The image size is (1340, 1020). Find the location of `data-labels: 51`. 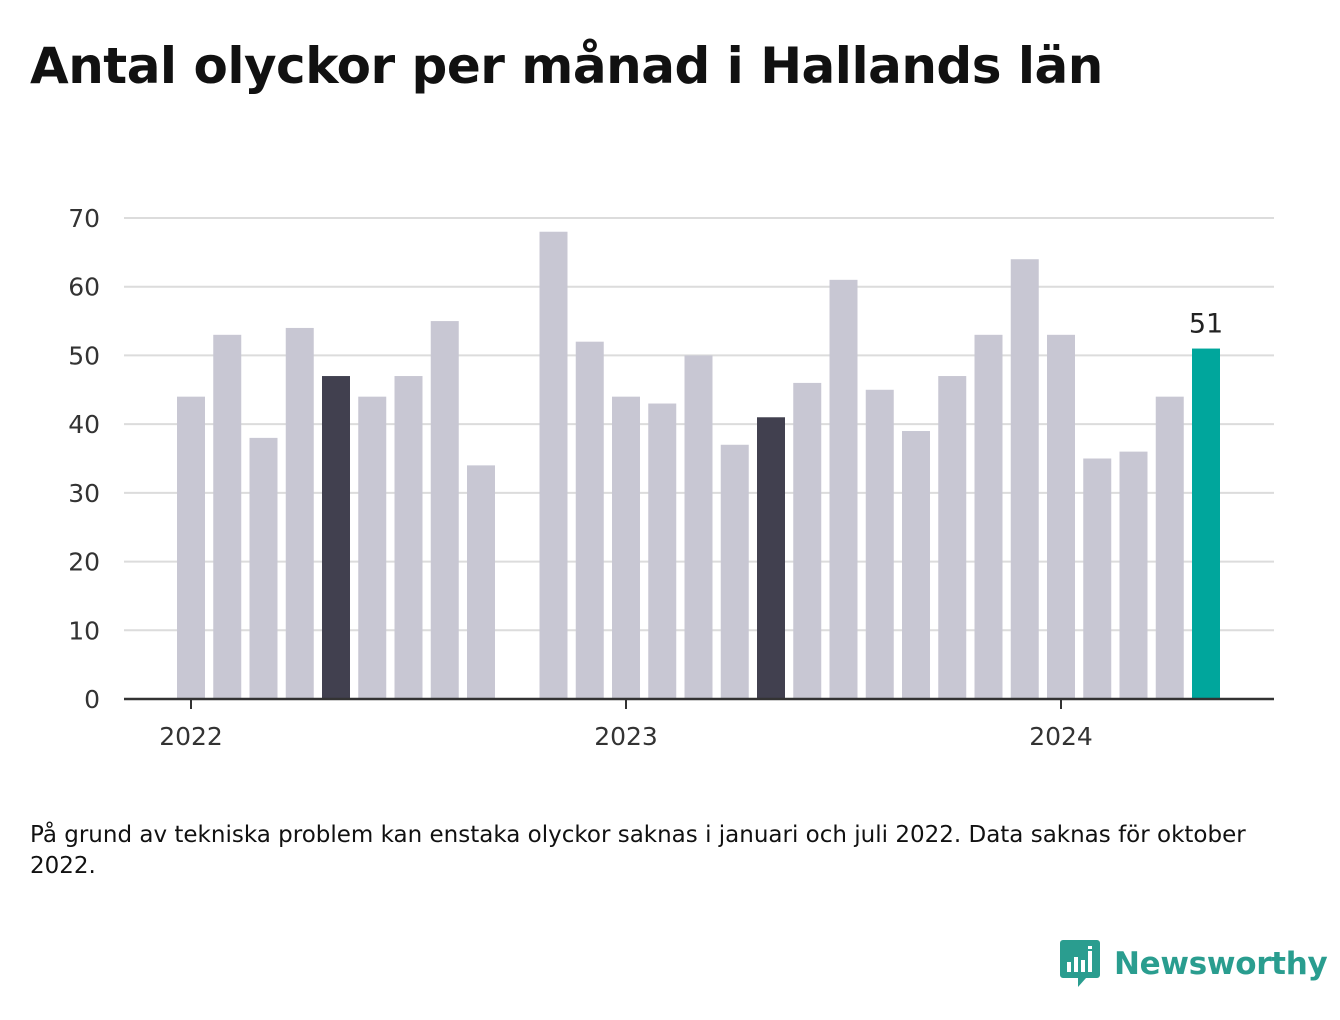

data-labels: 51 is located at coordinates (1206, 324).